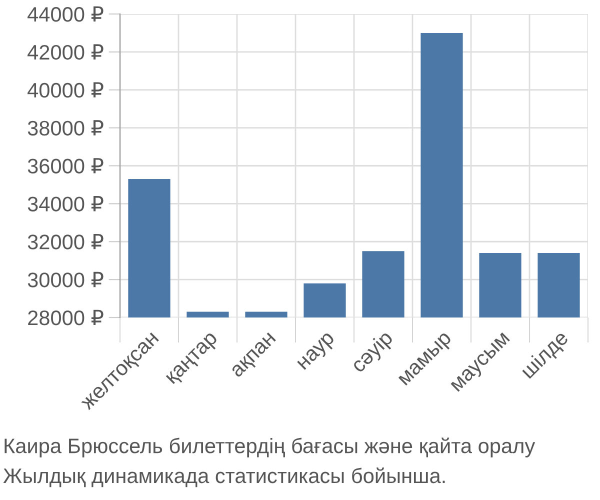 The image size is (600, 500). Describe the element at coordinates (66, 14) in the screenshot. I see `y-tick-label: 44000 ₽` at that location.